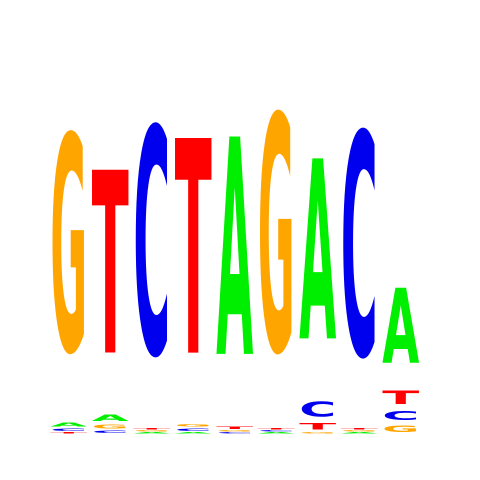 Image resolution: width=480 pixels, height=480 pixels. What do you see at coordinates (400, 428) in the screenshot?
I see `letter-g-pos9-minor: G` at bounding box center [400, 428].